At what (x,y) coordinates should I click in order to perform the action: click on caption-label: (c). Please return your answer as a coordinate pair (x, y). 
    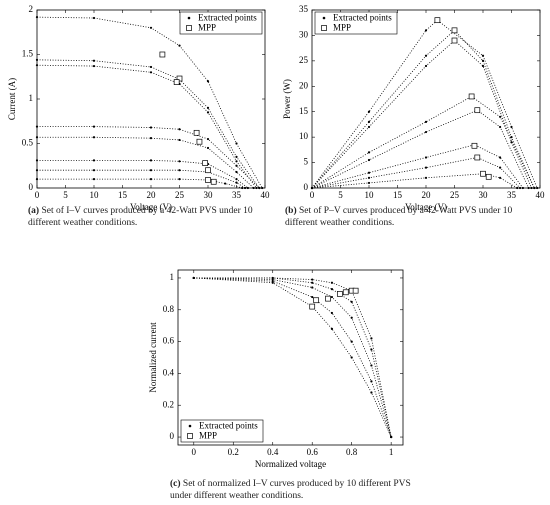
    Looking at the image, I should click on (175, 484).